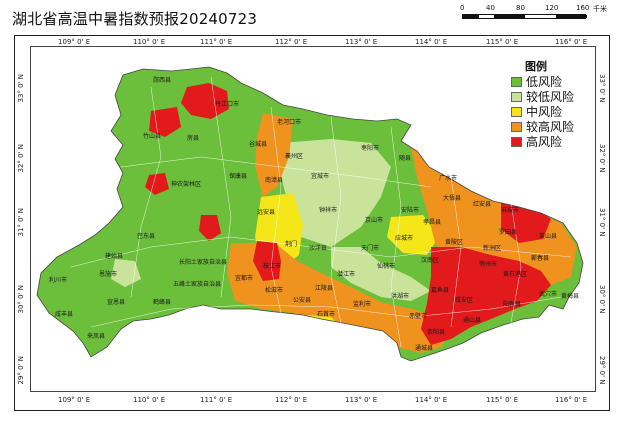 The width and height of the screenshot is (617, 426). I want to click on place-label: 恩施市, so click(108, 274).